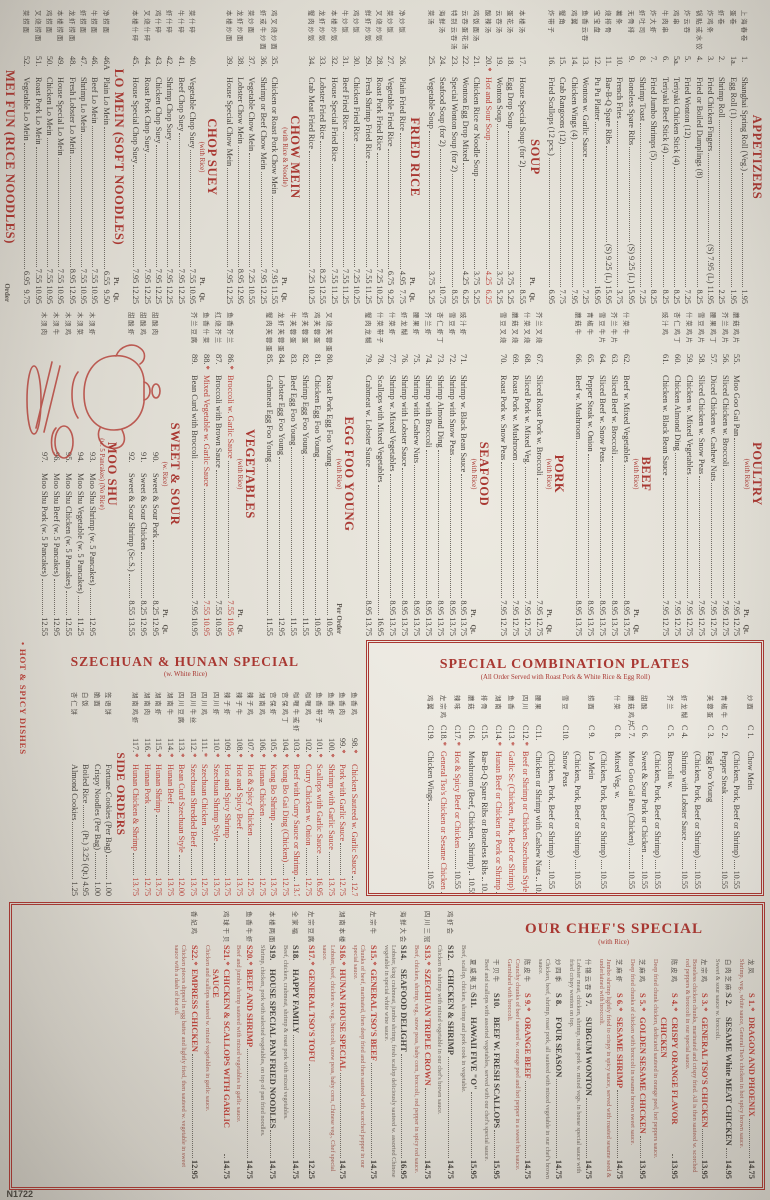 This screenshot has width=770, height=1200. Describe the element at coordinates (209, 157) in the screenshot. I see `section-header: CHOP SUEY (with Rice) Pt. Qt.` at that location.